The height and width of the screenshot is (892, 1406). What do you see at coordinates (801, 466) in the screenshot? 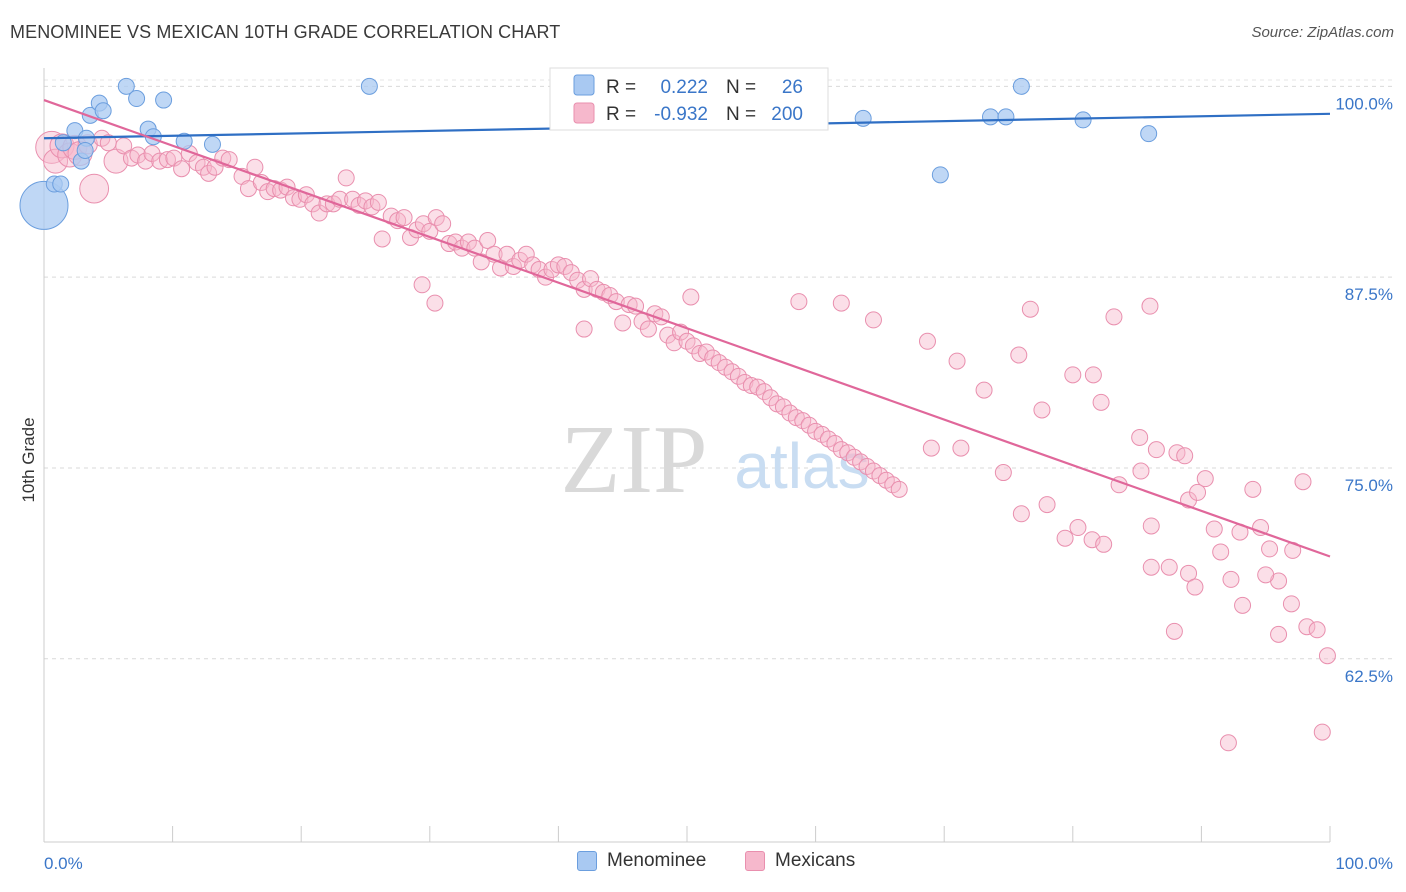
I see `watermark-atlas: atlas` at bounding box center [801, 466].